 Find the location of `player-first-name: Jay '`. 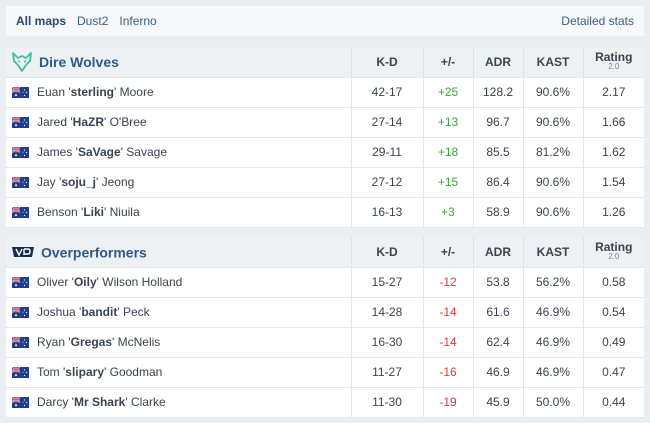

player-first-name: Jay ' is located at coordinates (49, 182).